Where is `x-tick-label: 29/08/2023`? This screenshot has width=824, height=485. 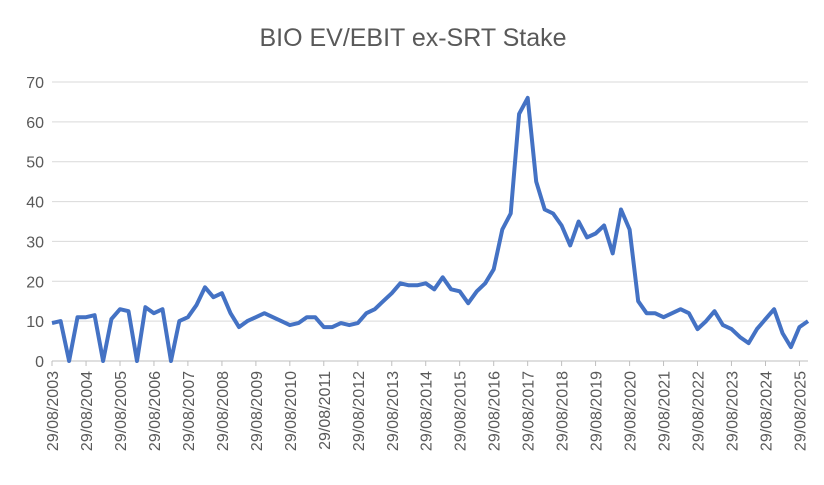
x-tick-label: 29/08/2023 is located at coordinates (732, 411).